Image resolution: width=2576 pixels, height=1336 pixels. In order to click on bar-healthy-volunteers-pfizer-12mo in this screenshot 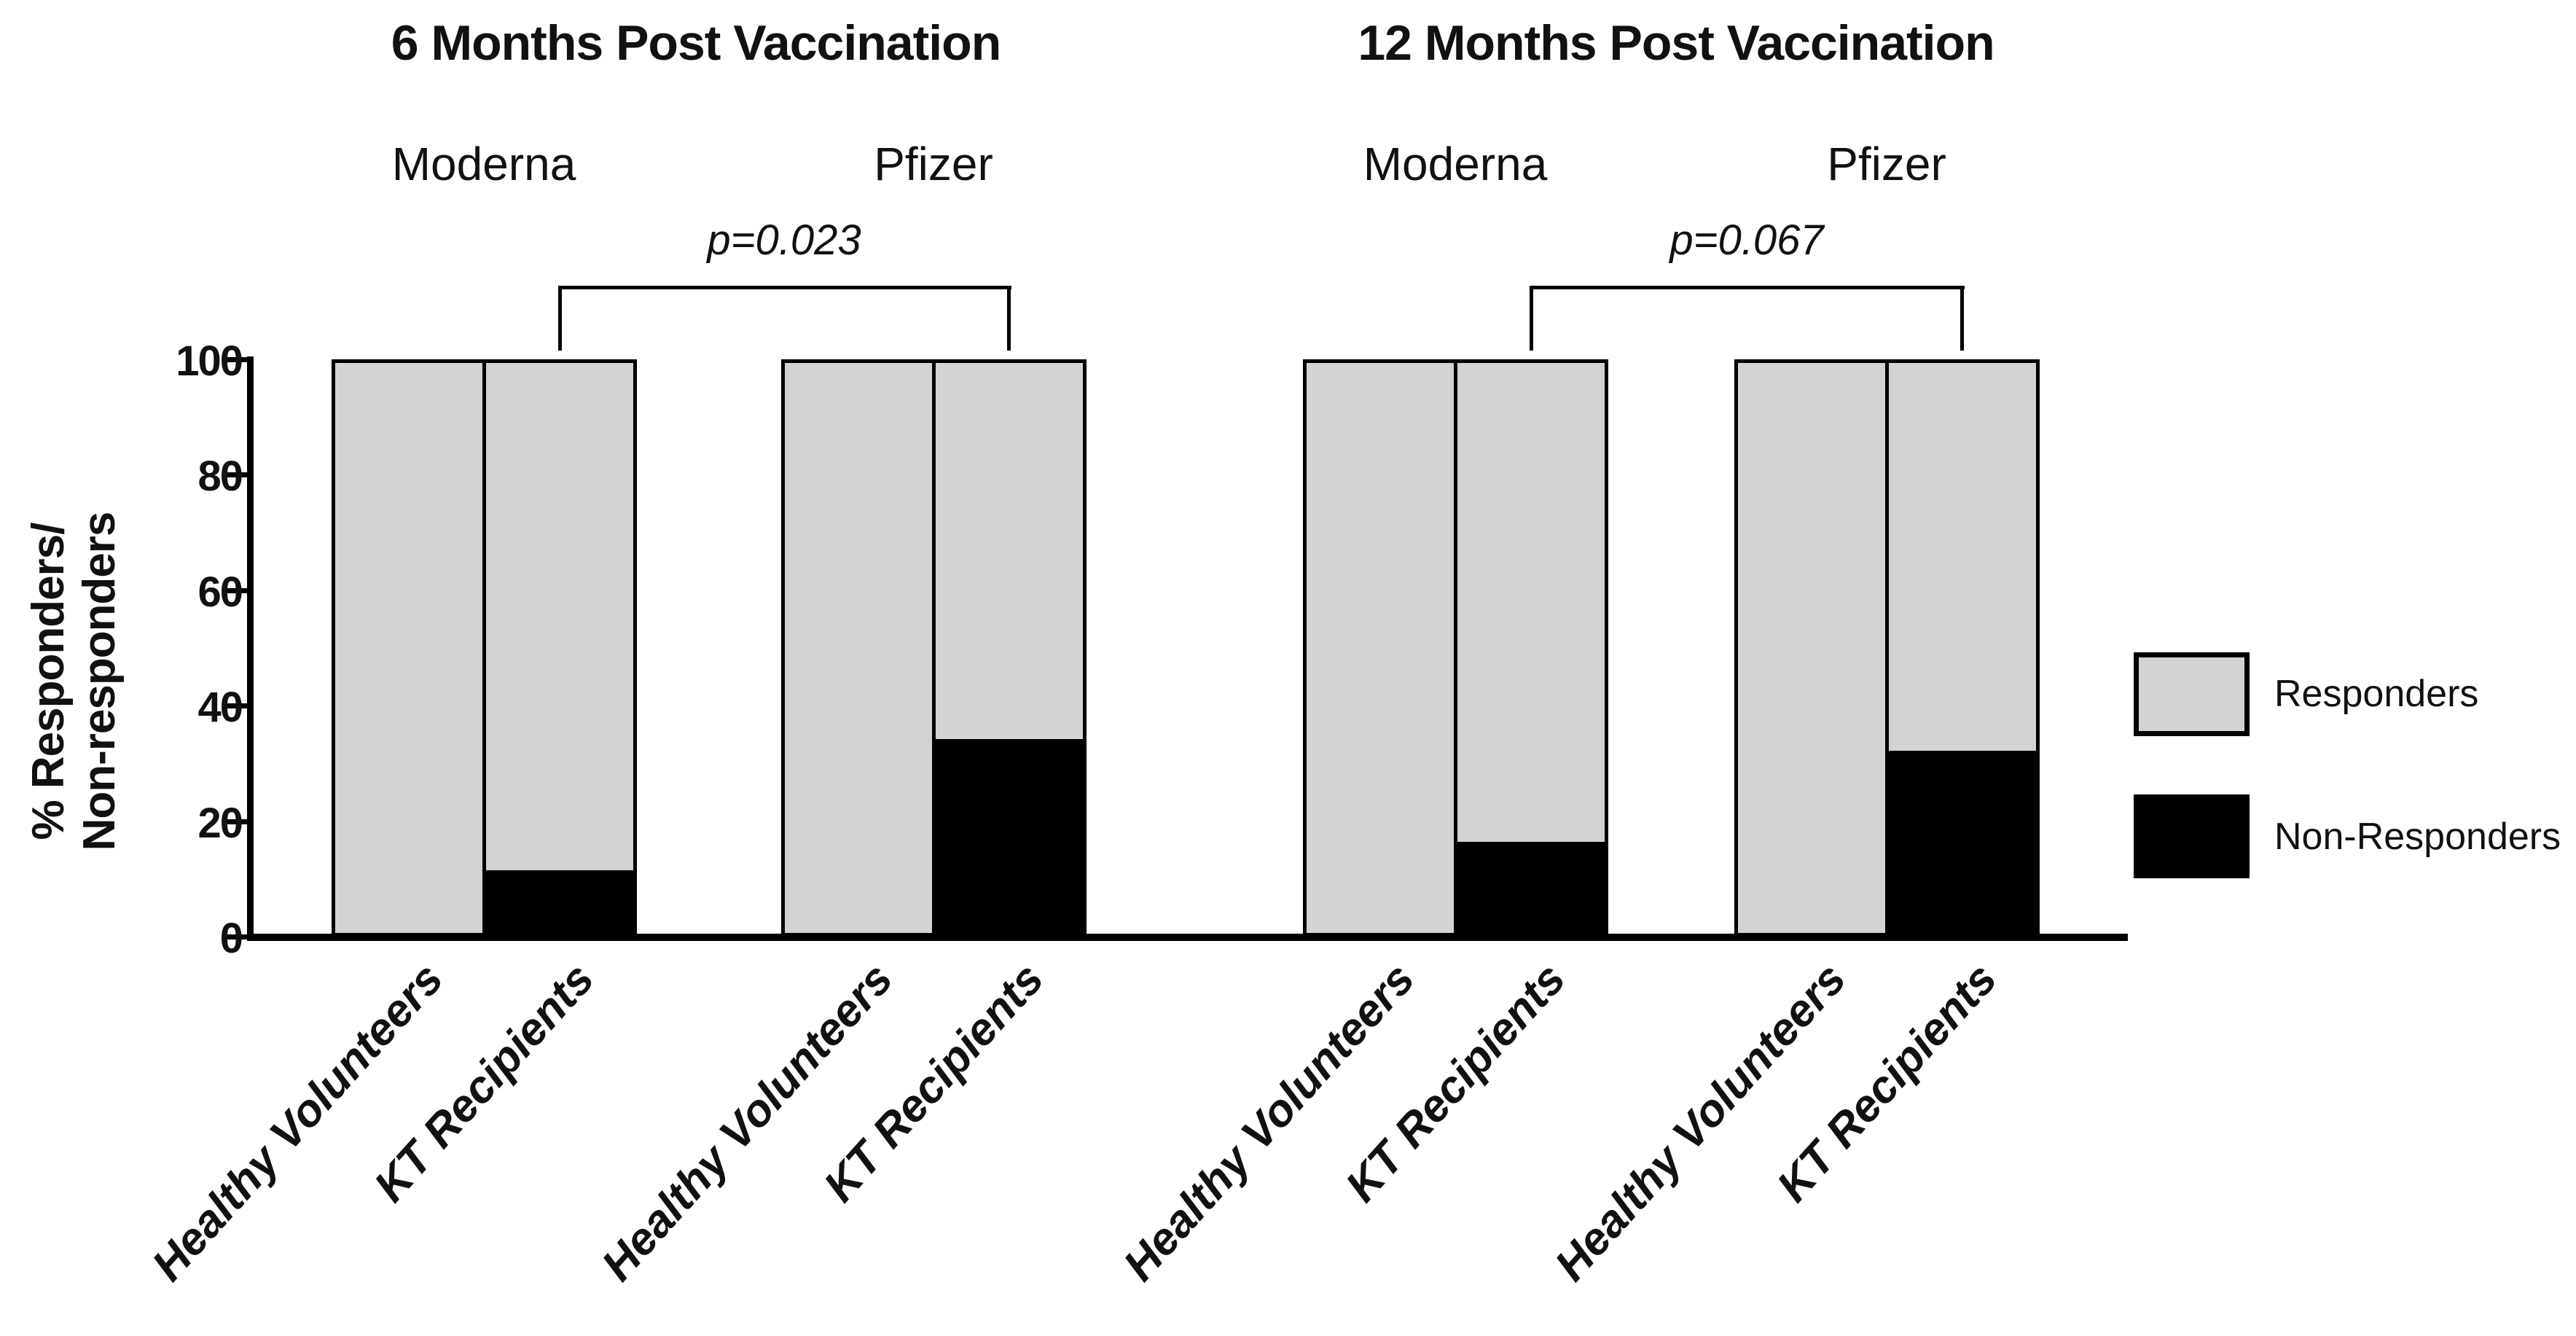, I will do `click(1811, 648)`.